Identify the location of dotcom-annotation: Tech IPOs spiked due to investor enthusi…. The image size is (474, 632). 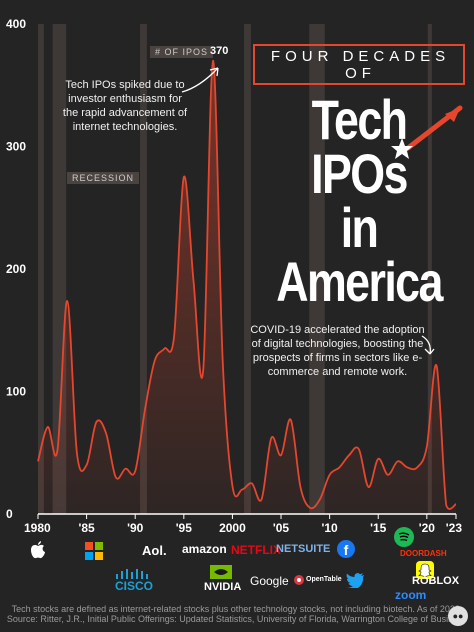
(125, 106).